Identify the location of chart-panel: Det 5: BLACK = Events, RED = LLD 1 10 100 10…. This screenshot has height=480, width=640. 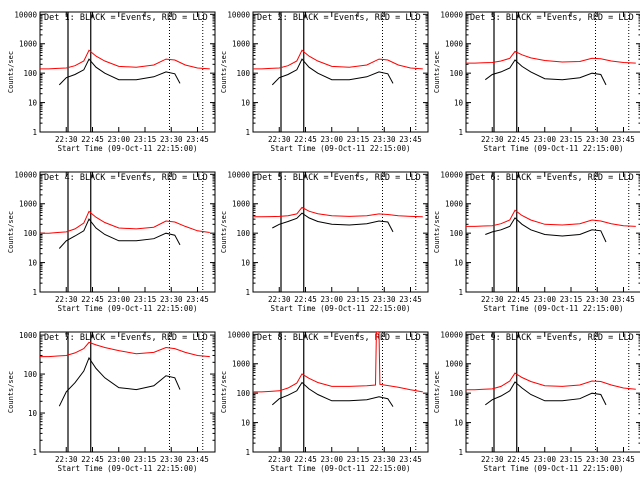
(324, 241).